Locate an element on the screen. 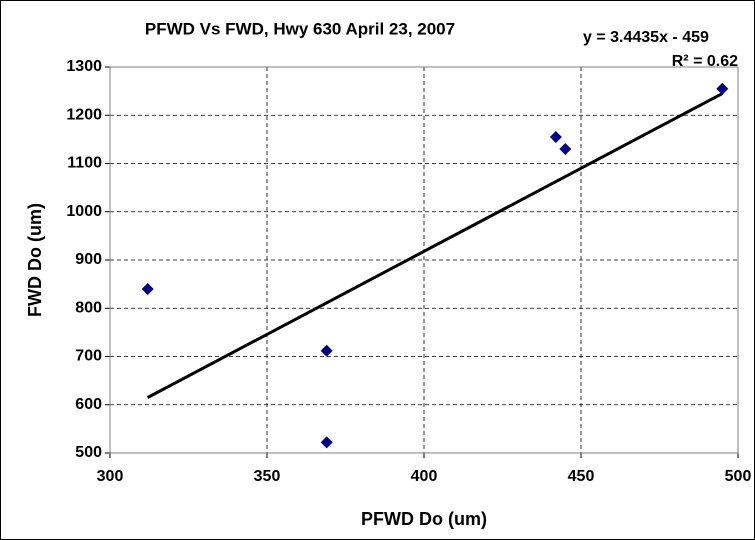 This screenshot has height=540, width=755. y-axis-title: FWD Do (um) is located at coordinates (35, 260).